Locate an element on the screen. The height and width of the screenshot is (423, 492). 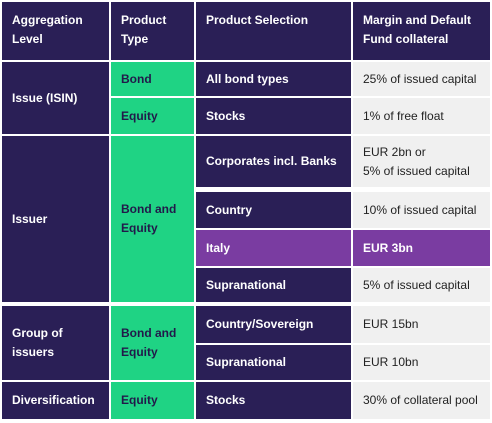
header-product-type: Product Type is located at coordinates (152, 31).